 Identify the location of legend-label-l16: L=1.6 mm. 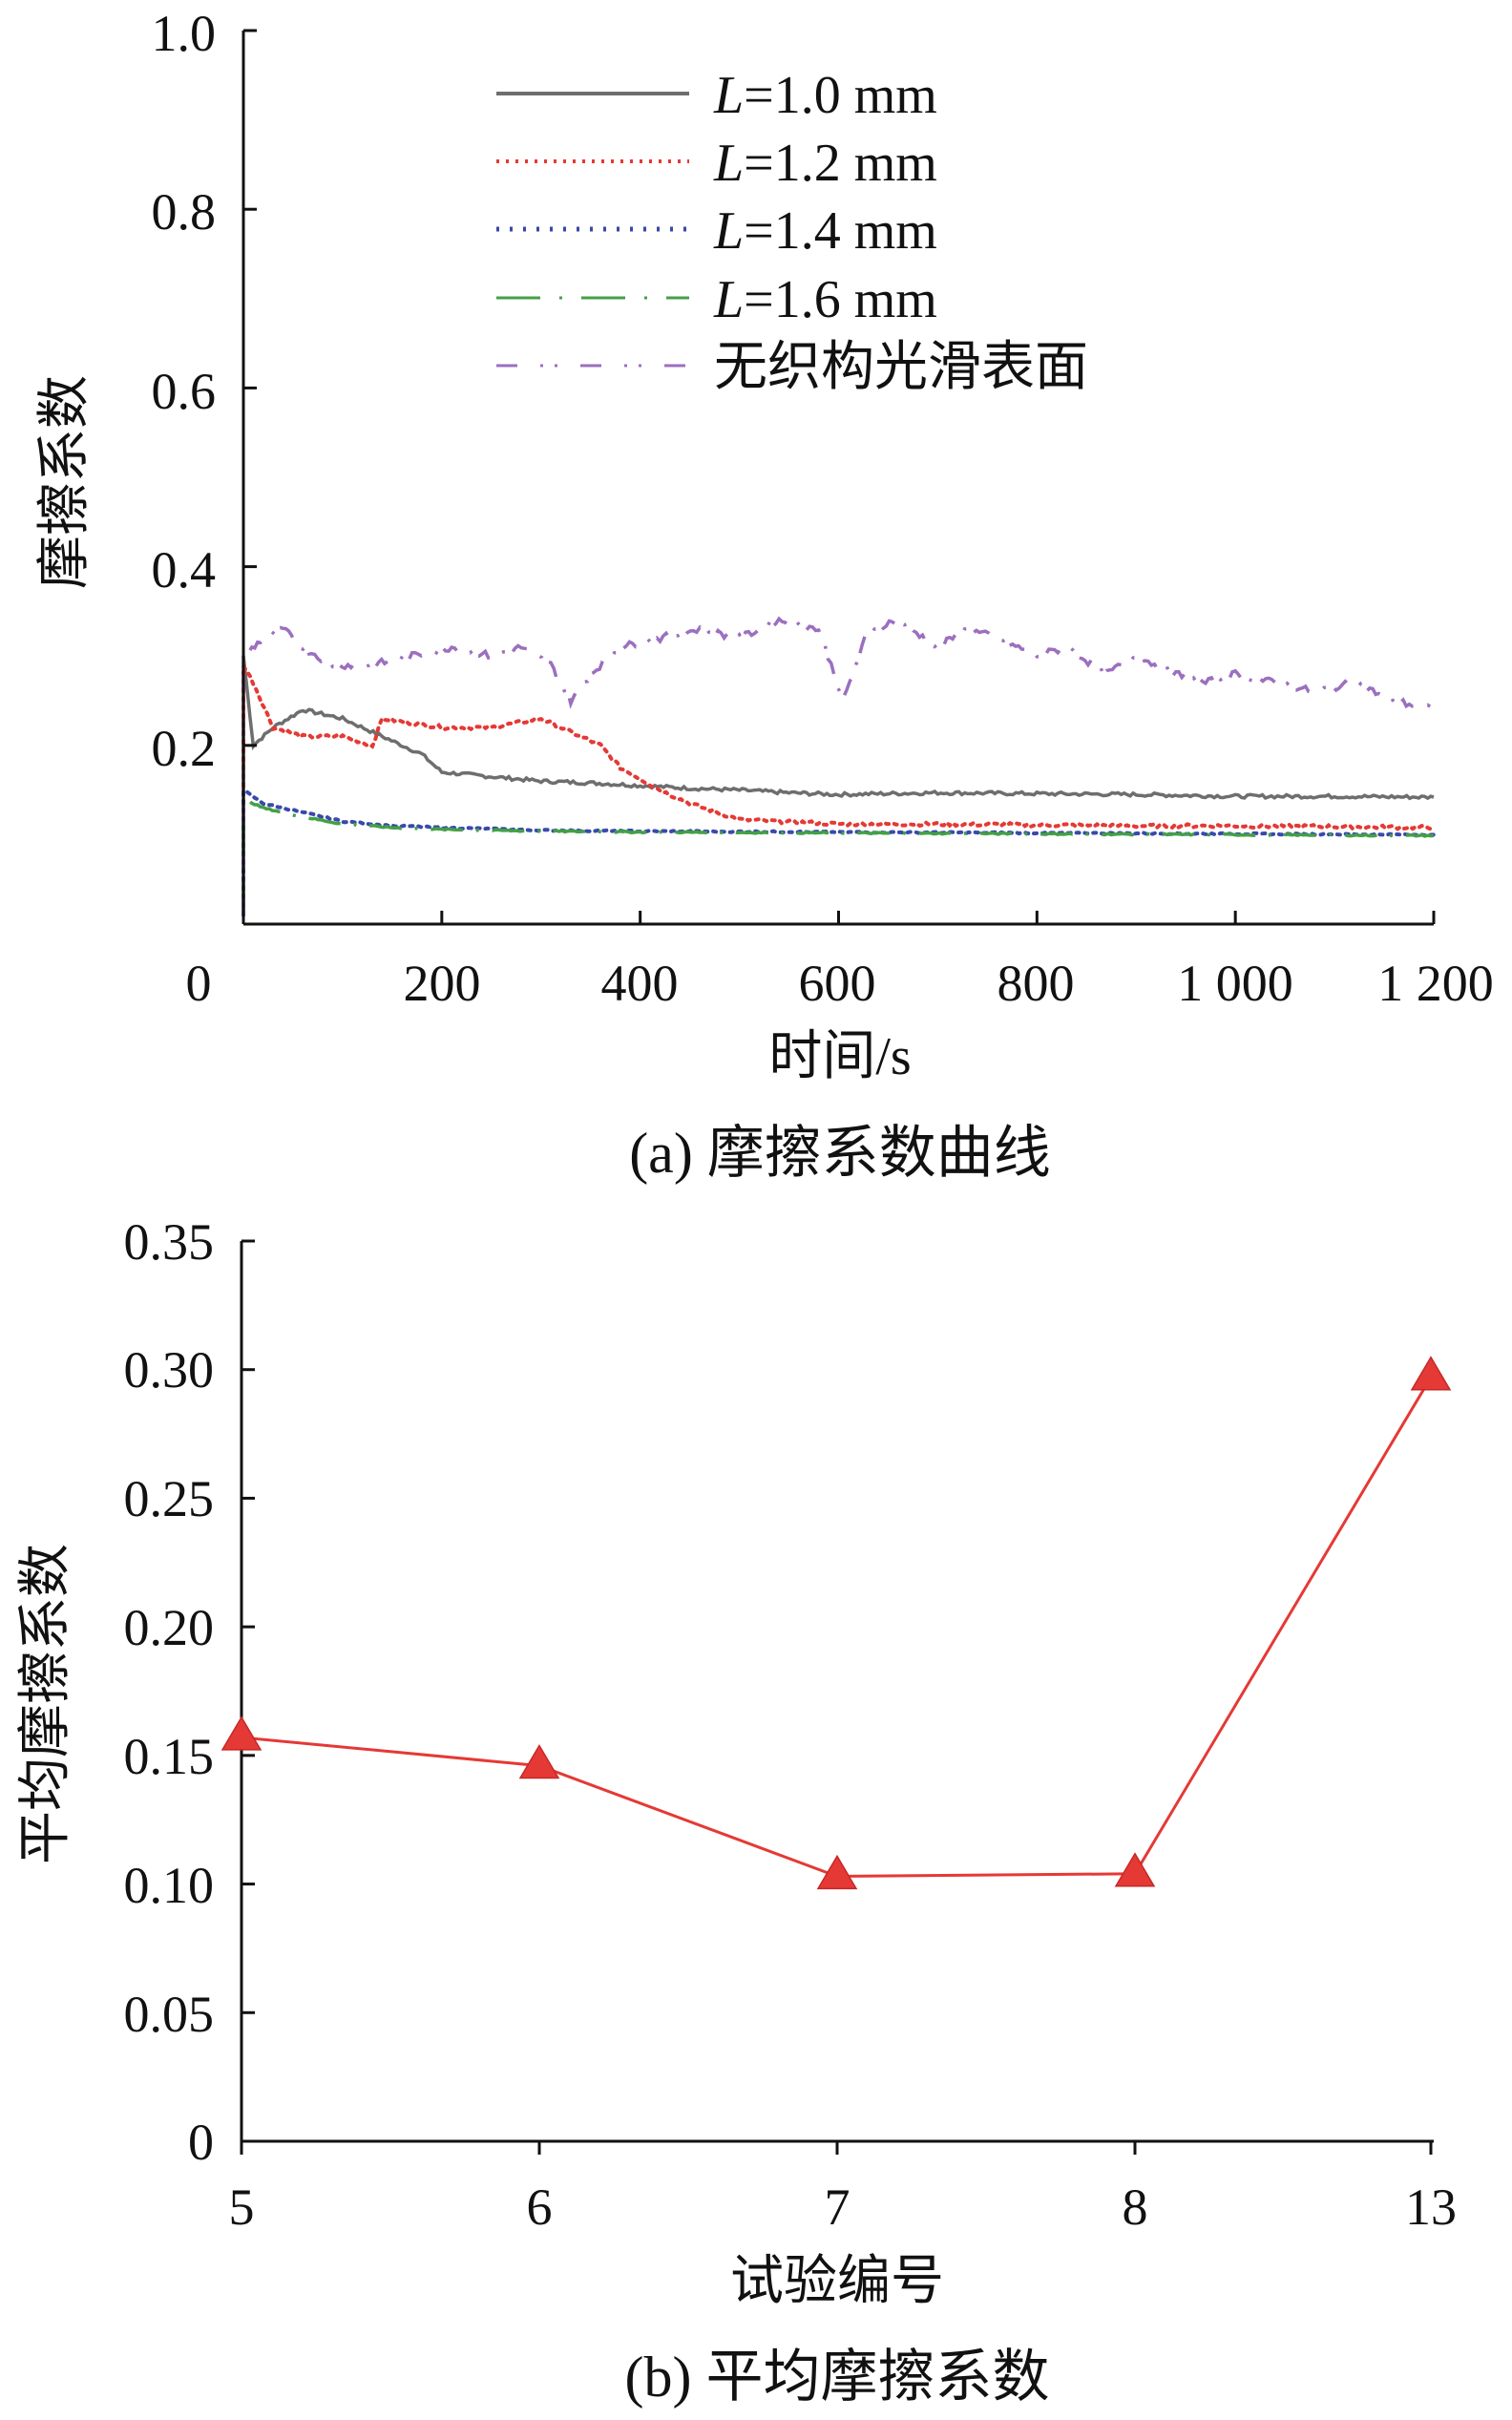
(825, 299).